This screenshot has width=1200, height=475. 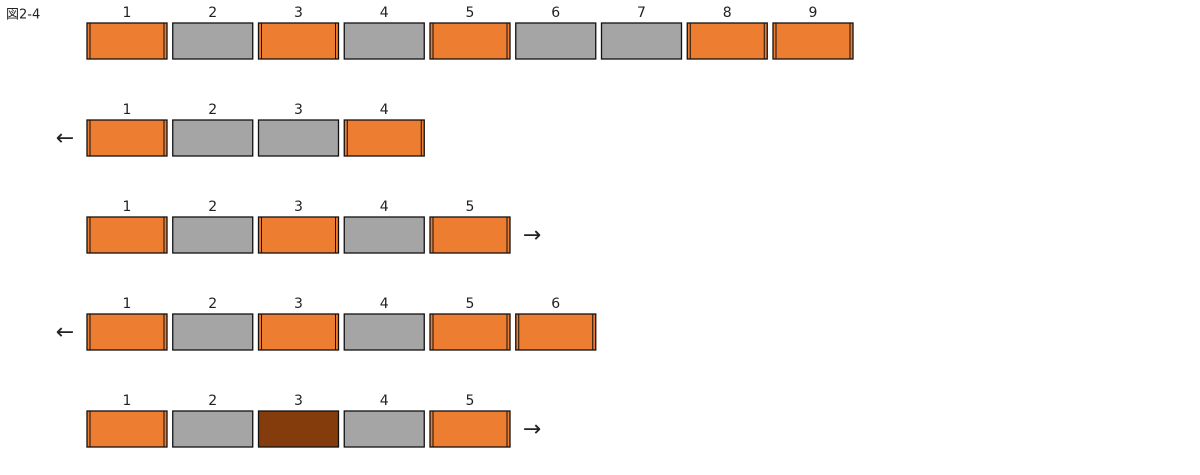 What do you see at coordinates (727, 13) in the screenshot?
I see `cell-number: 8` at bounding box center [727, 13].